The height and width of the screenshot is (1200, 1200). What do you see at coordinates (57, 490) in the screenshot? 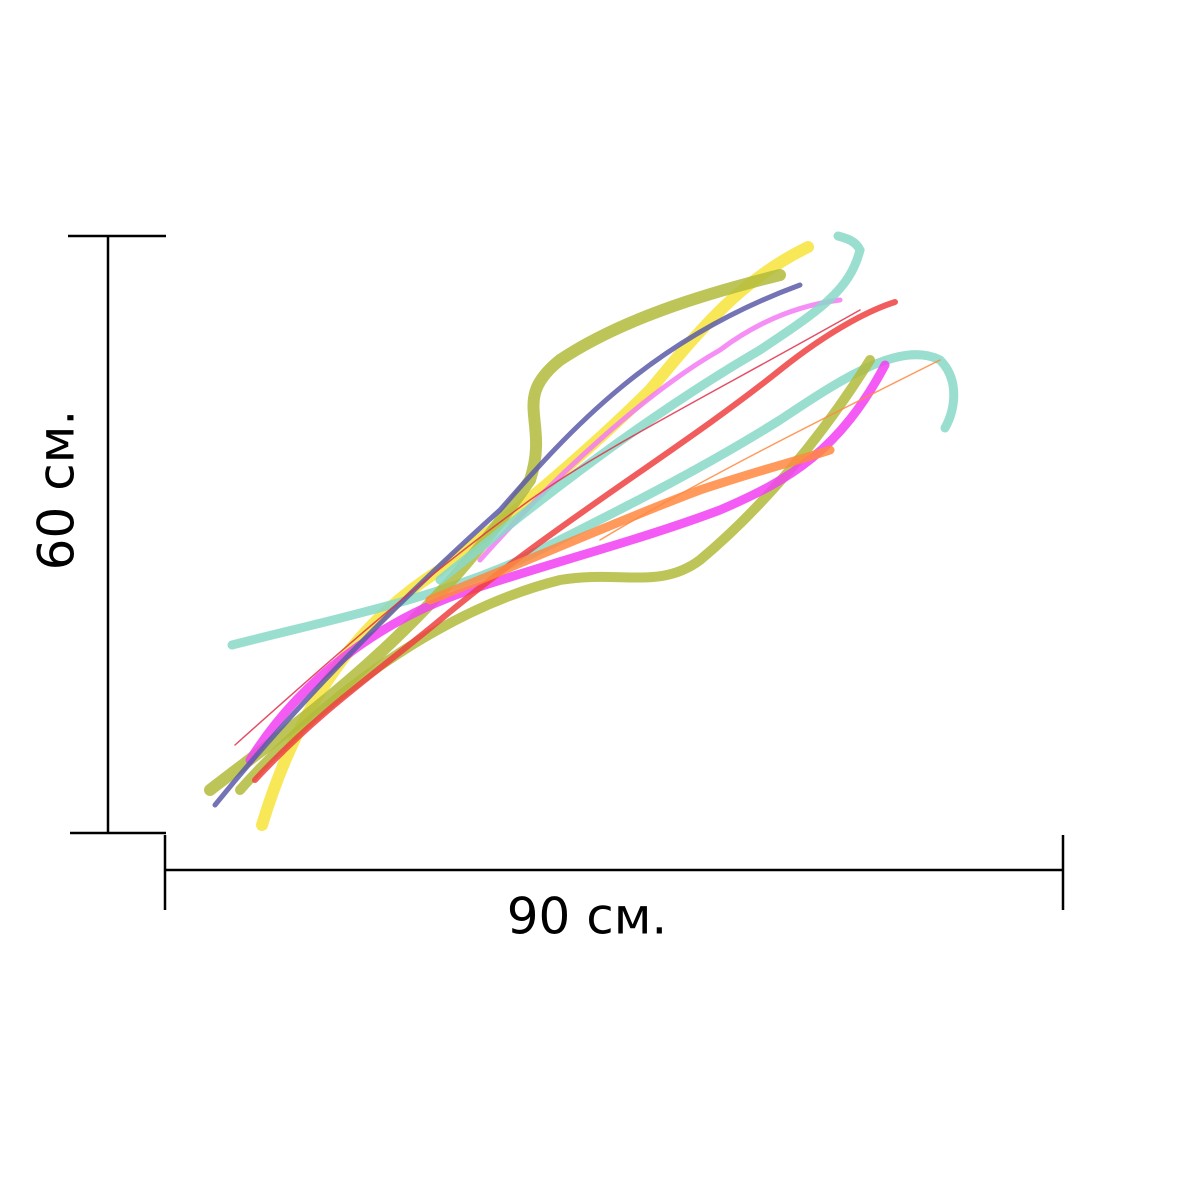
I see `height-label: 60 см.` at bounding box center [57, 490].